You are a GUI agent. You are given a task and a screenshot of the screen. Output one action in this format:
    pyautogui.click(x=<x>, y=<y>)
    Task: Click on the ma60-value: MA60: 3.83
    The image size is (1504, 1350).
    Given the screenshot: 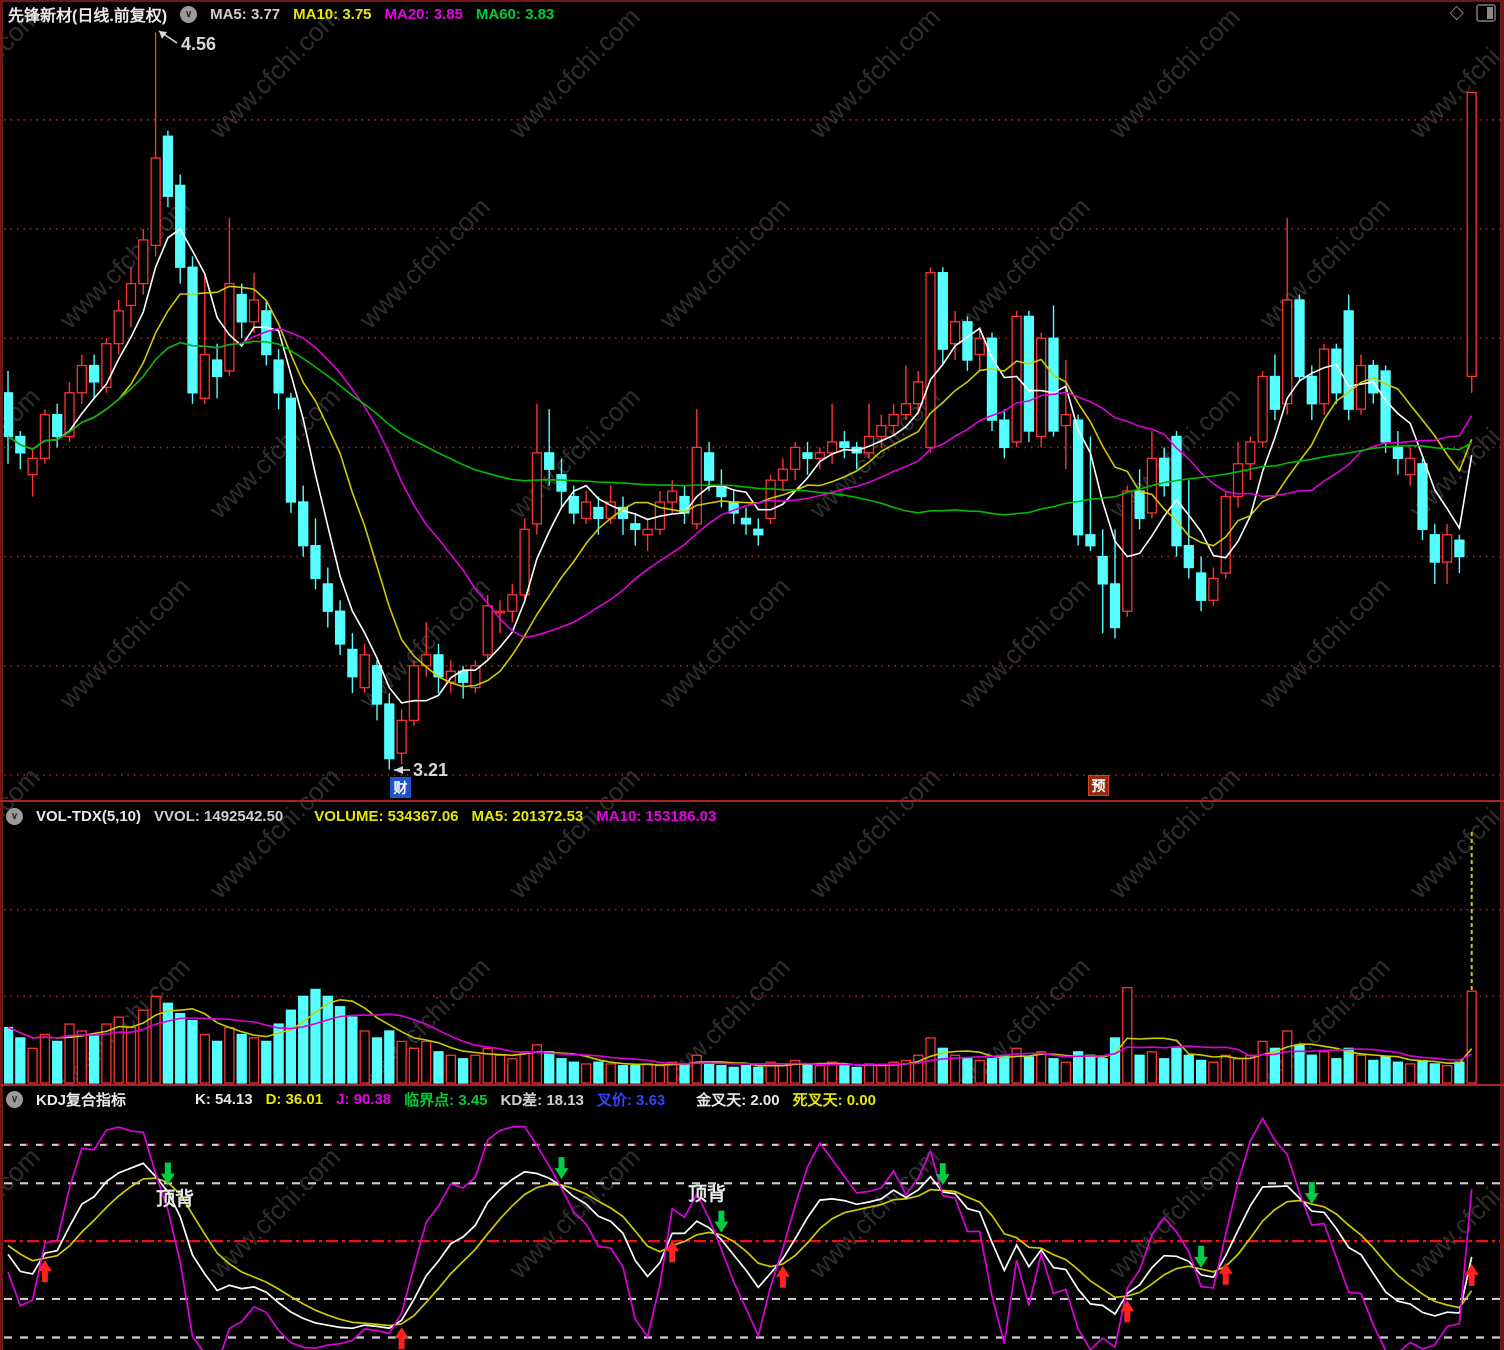 What is the action you would take?
    pyautogui.click(x=515, y=14)
    